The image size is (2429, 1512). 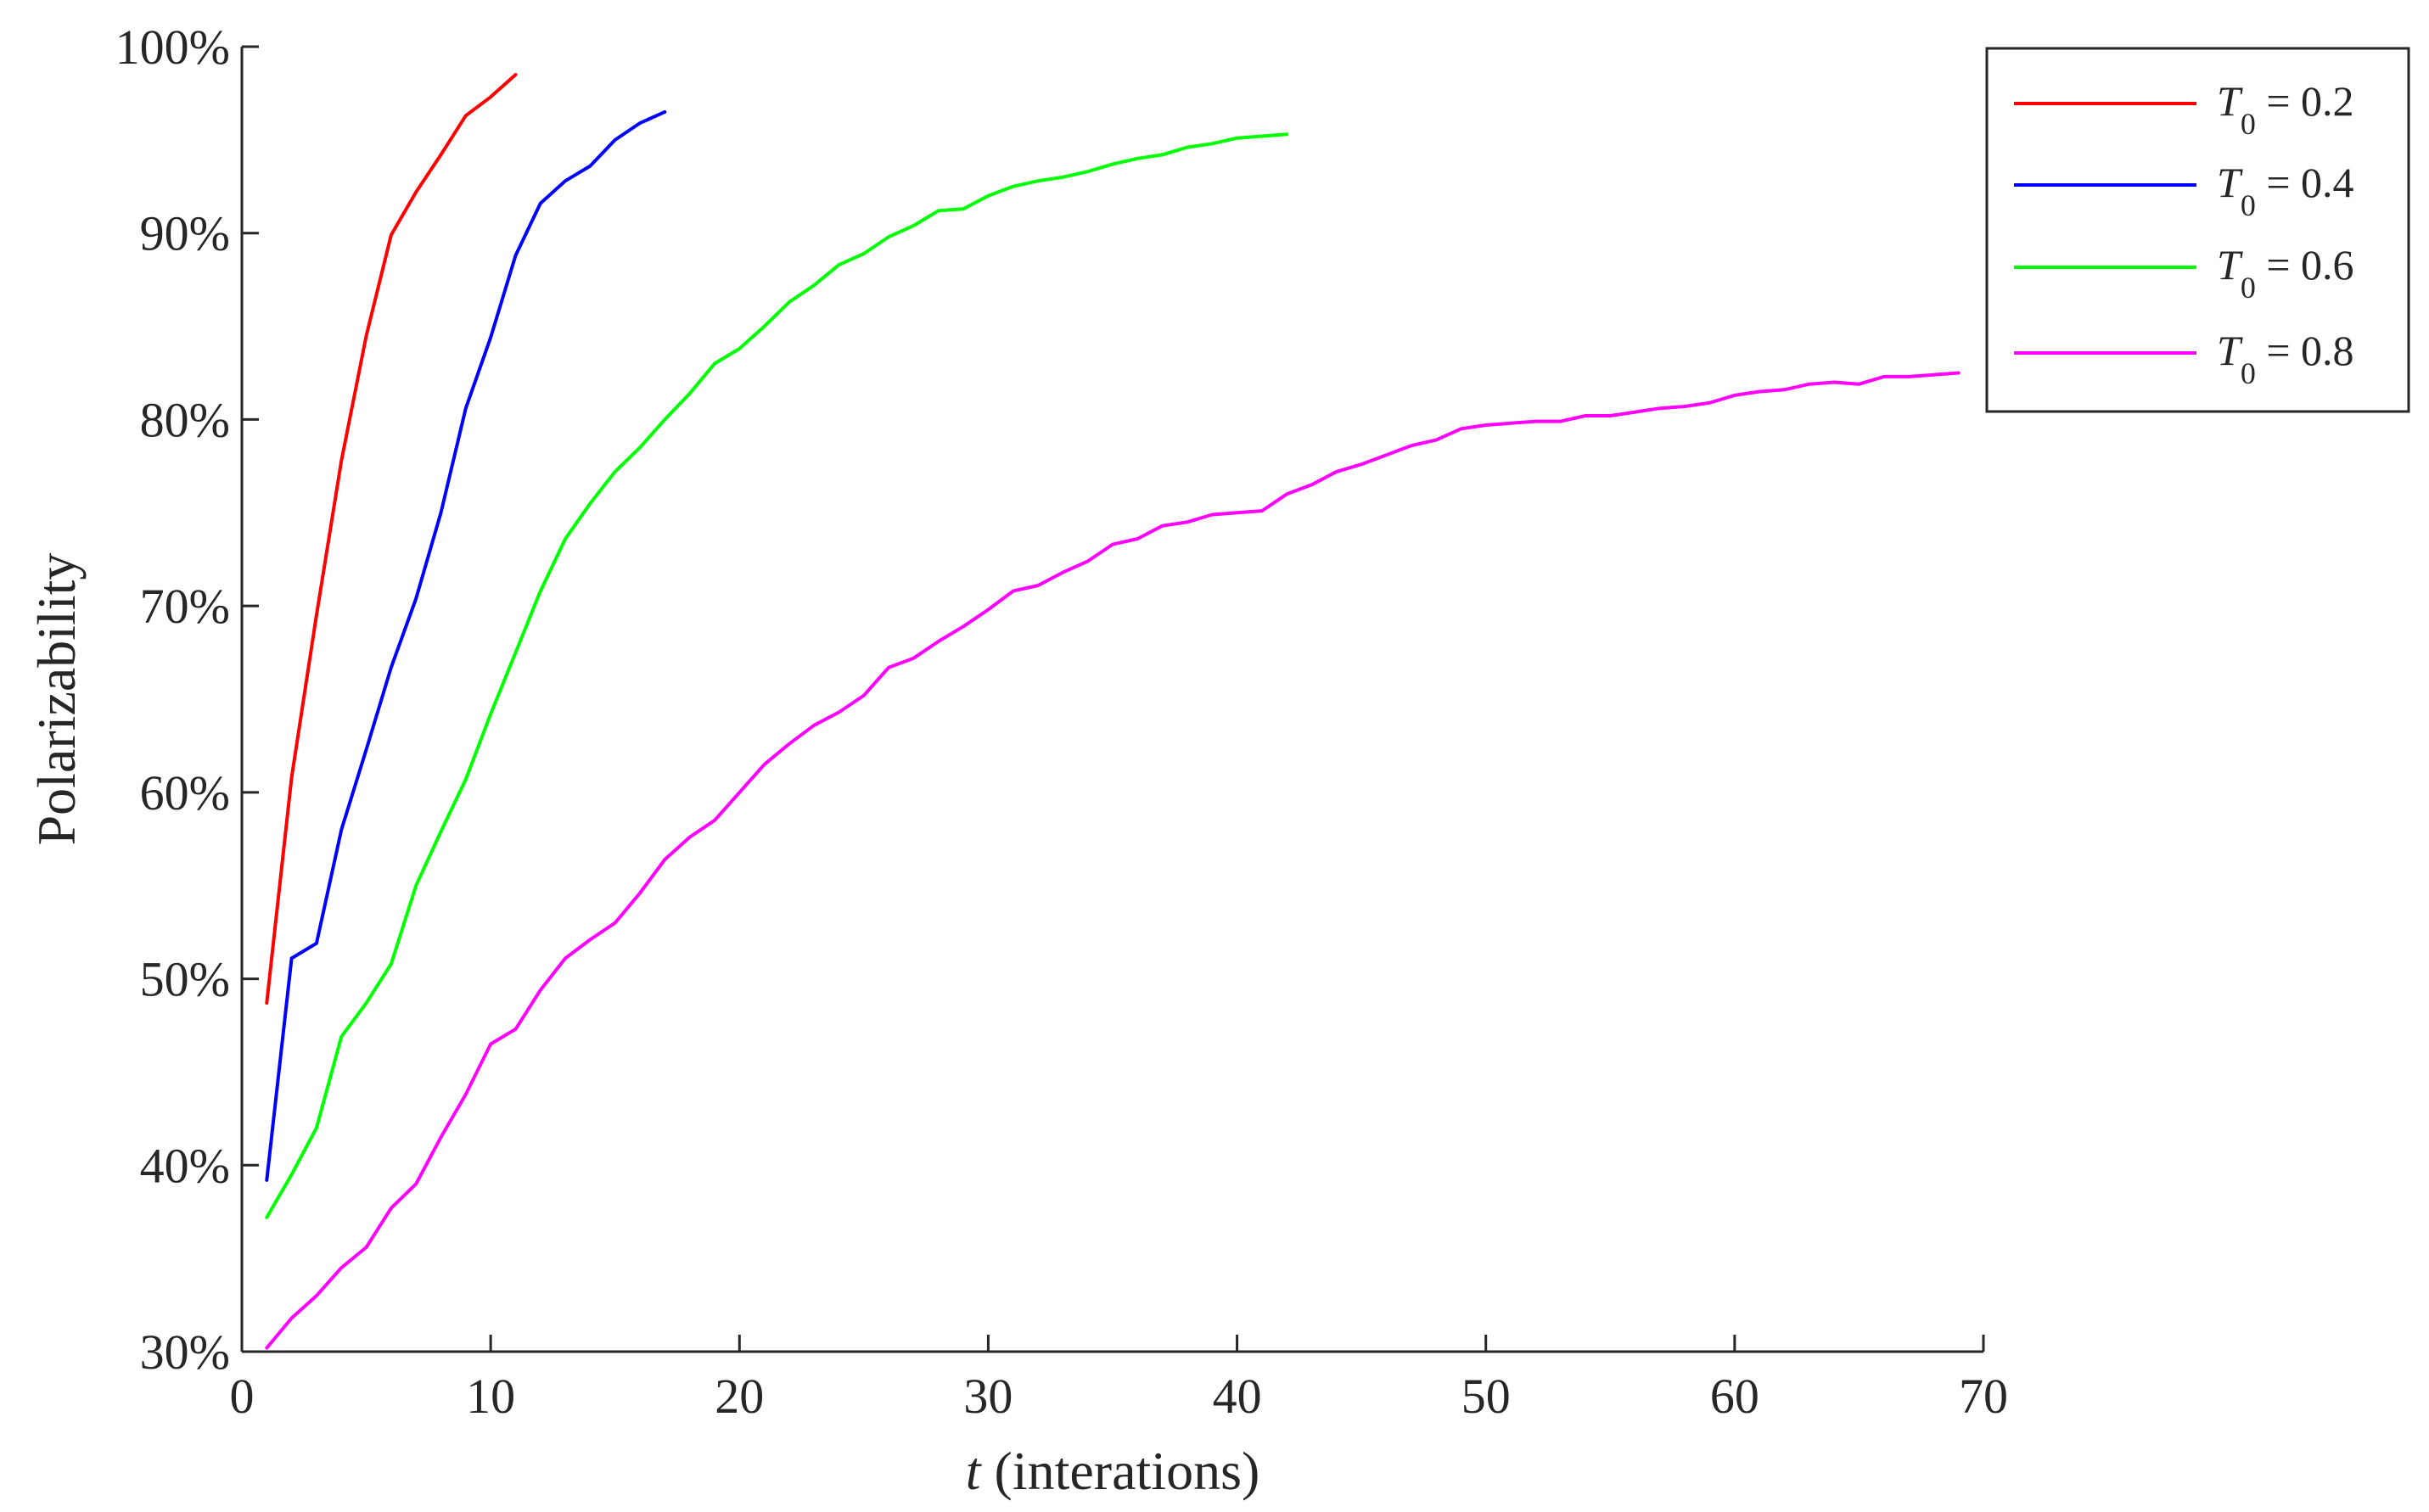 I want to click on x-tick-label: 60, so click(x=1734, y=1396).